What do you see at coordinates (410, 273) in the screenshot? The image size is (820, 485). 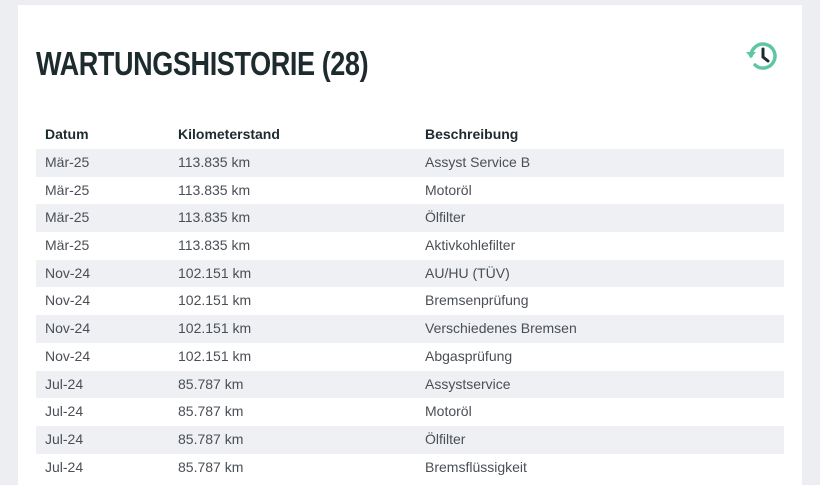 I see `table-row: Nov-24 102.151 km AU/HU (TÜV)` at bounding box center [410, 273].